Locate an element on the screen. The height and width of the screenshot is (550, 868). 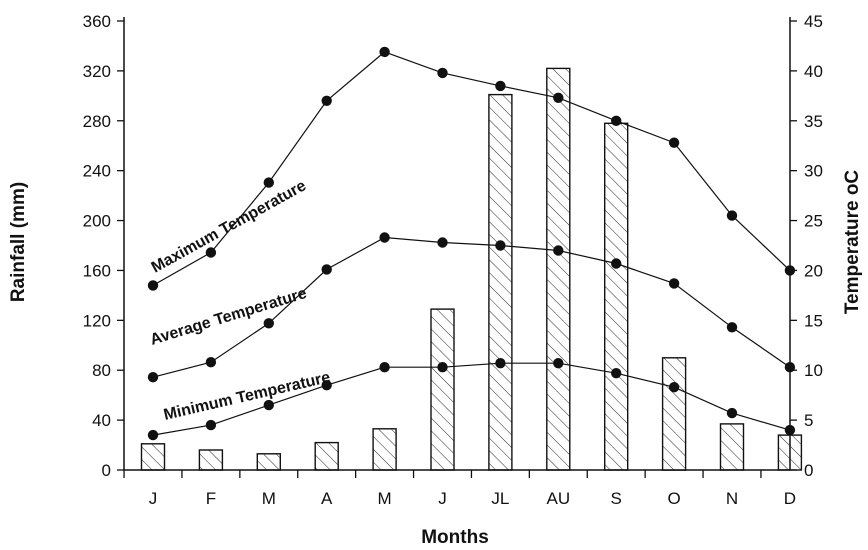
x-tick-label-0: J is located at coordinates (153, 498).